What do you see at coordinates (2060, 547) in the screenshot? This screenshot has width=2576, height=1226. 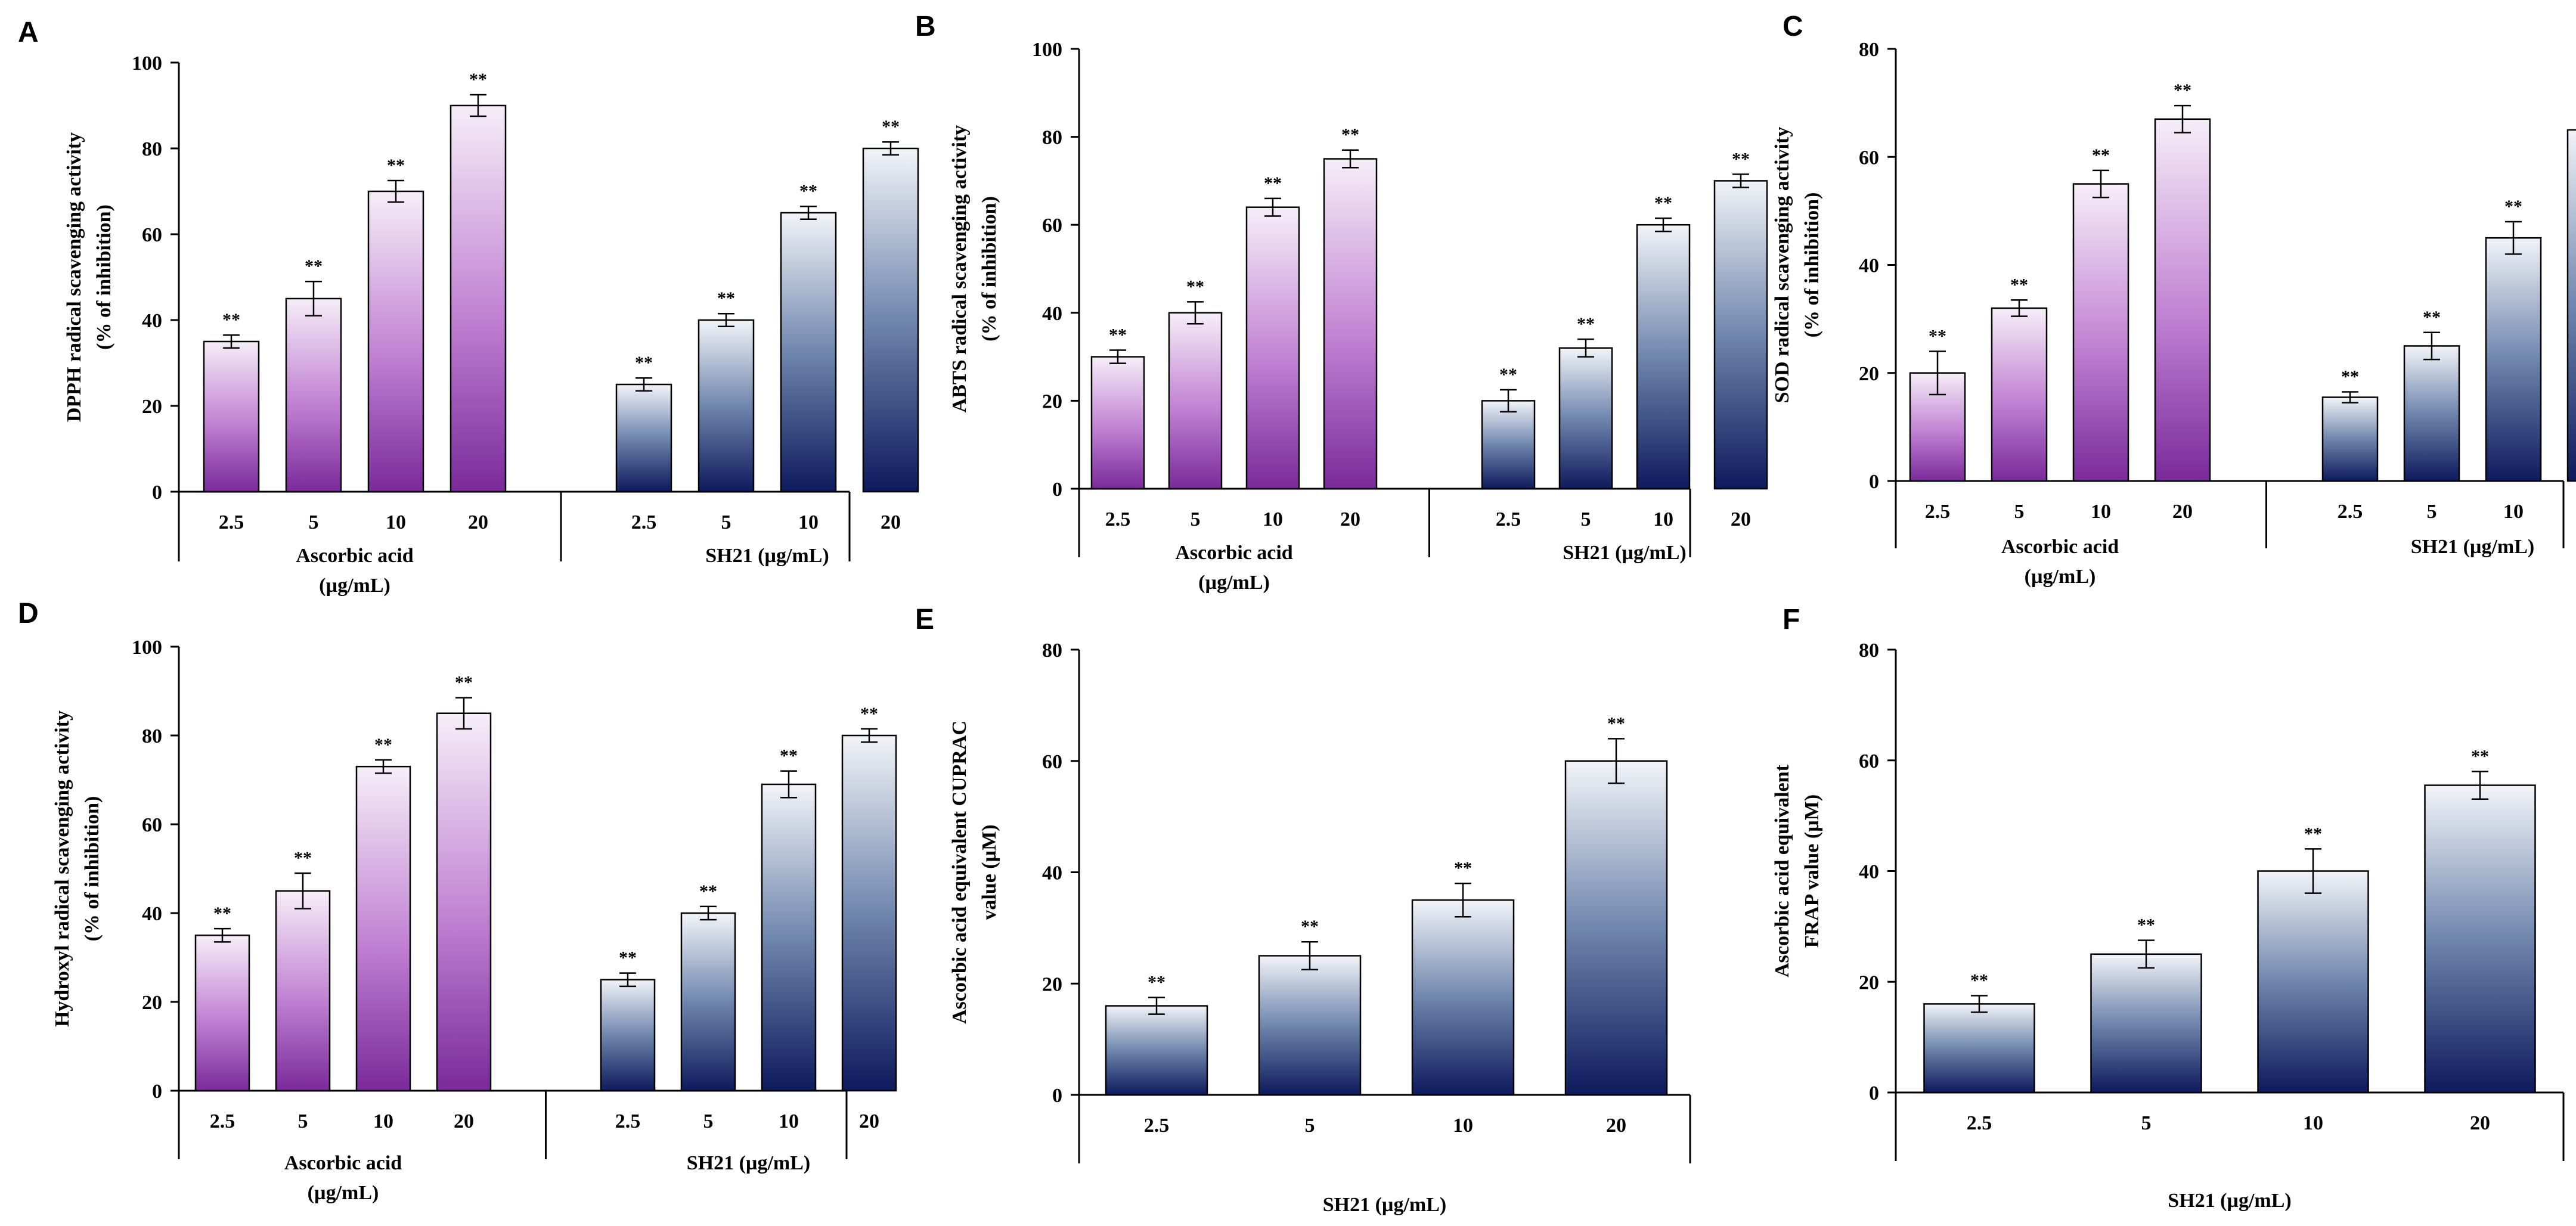 I see `x-group-label: Ascorbic acid` at bounding box center [2060, 547].